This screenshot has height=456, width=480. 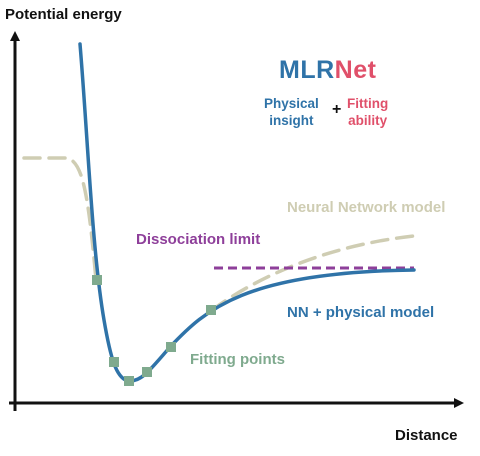 What do you see at coordinates (337, 109) in the screenshot?
I see `tagline-plus: +` at bounding box center [337, 109].